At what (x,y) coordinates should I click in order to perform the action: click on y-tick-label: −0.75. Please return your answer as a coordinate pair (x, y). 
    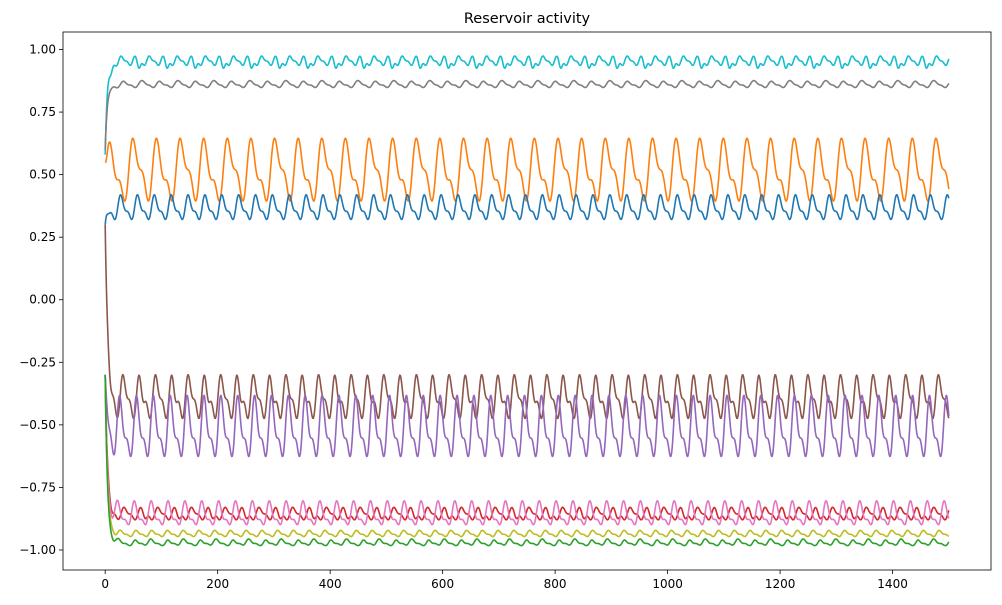
    Looking at the image, I should click on (37, 487).